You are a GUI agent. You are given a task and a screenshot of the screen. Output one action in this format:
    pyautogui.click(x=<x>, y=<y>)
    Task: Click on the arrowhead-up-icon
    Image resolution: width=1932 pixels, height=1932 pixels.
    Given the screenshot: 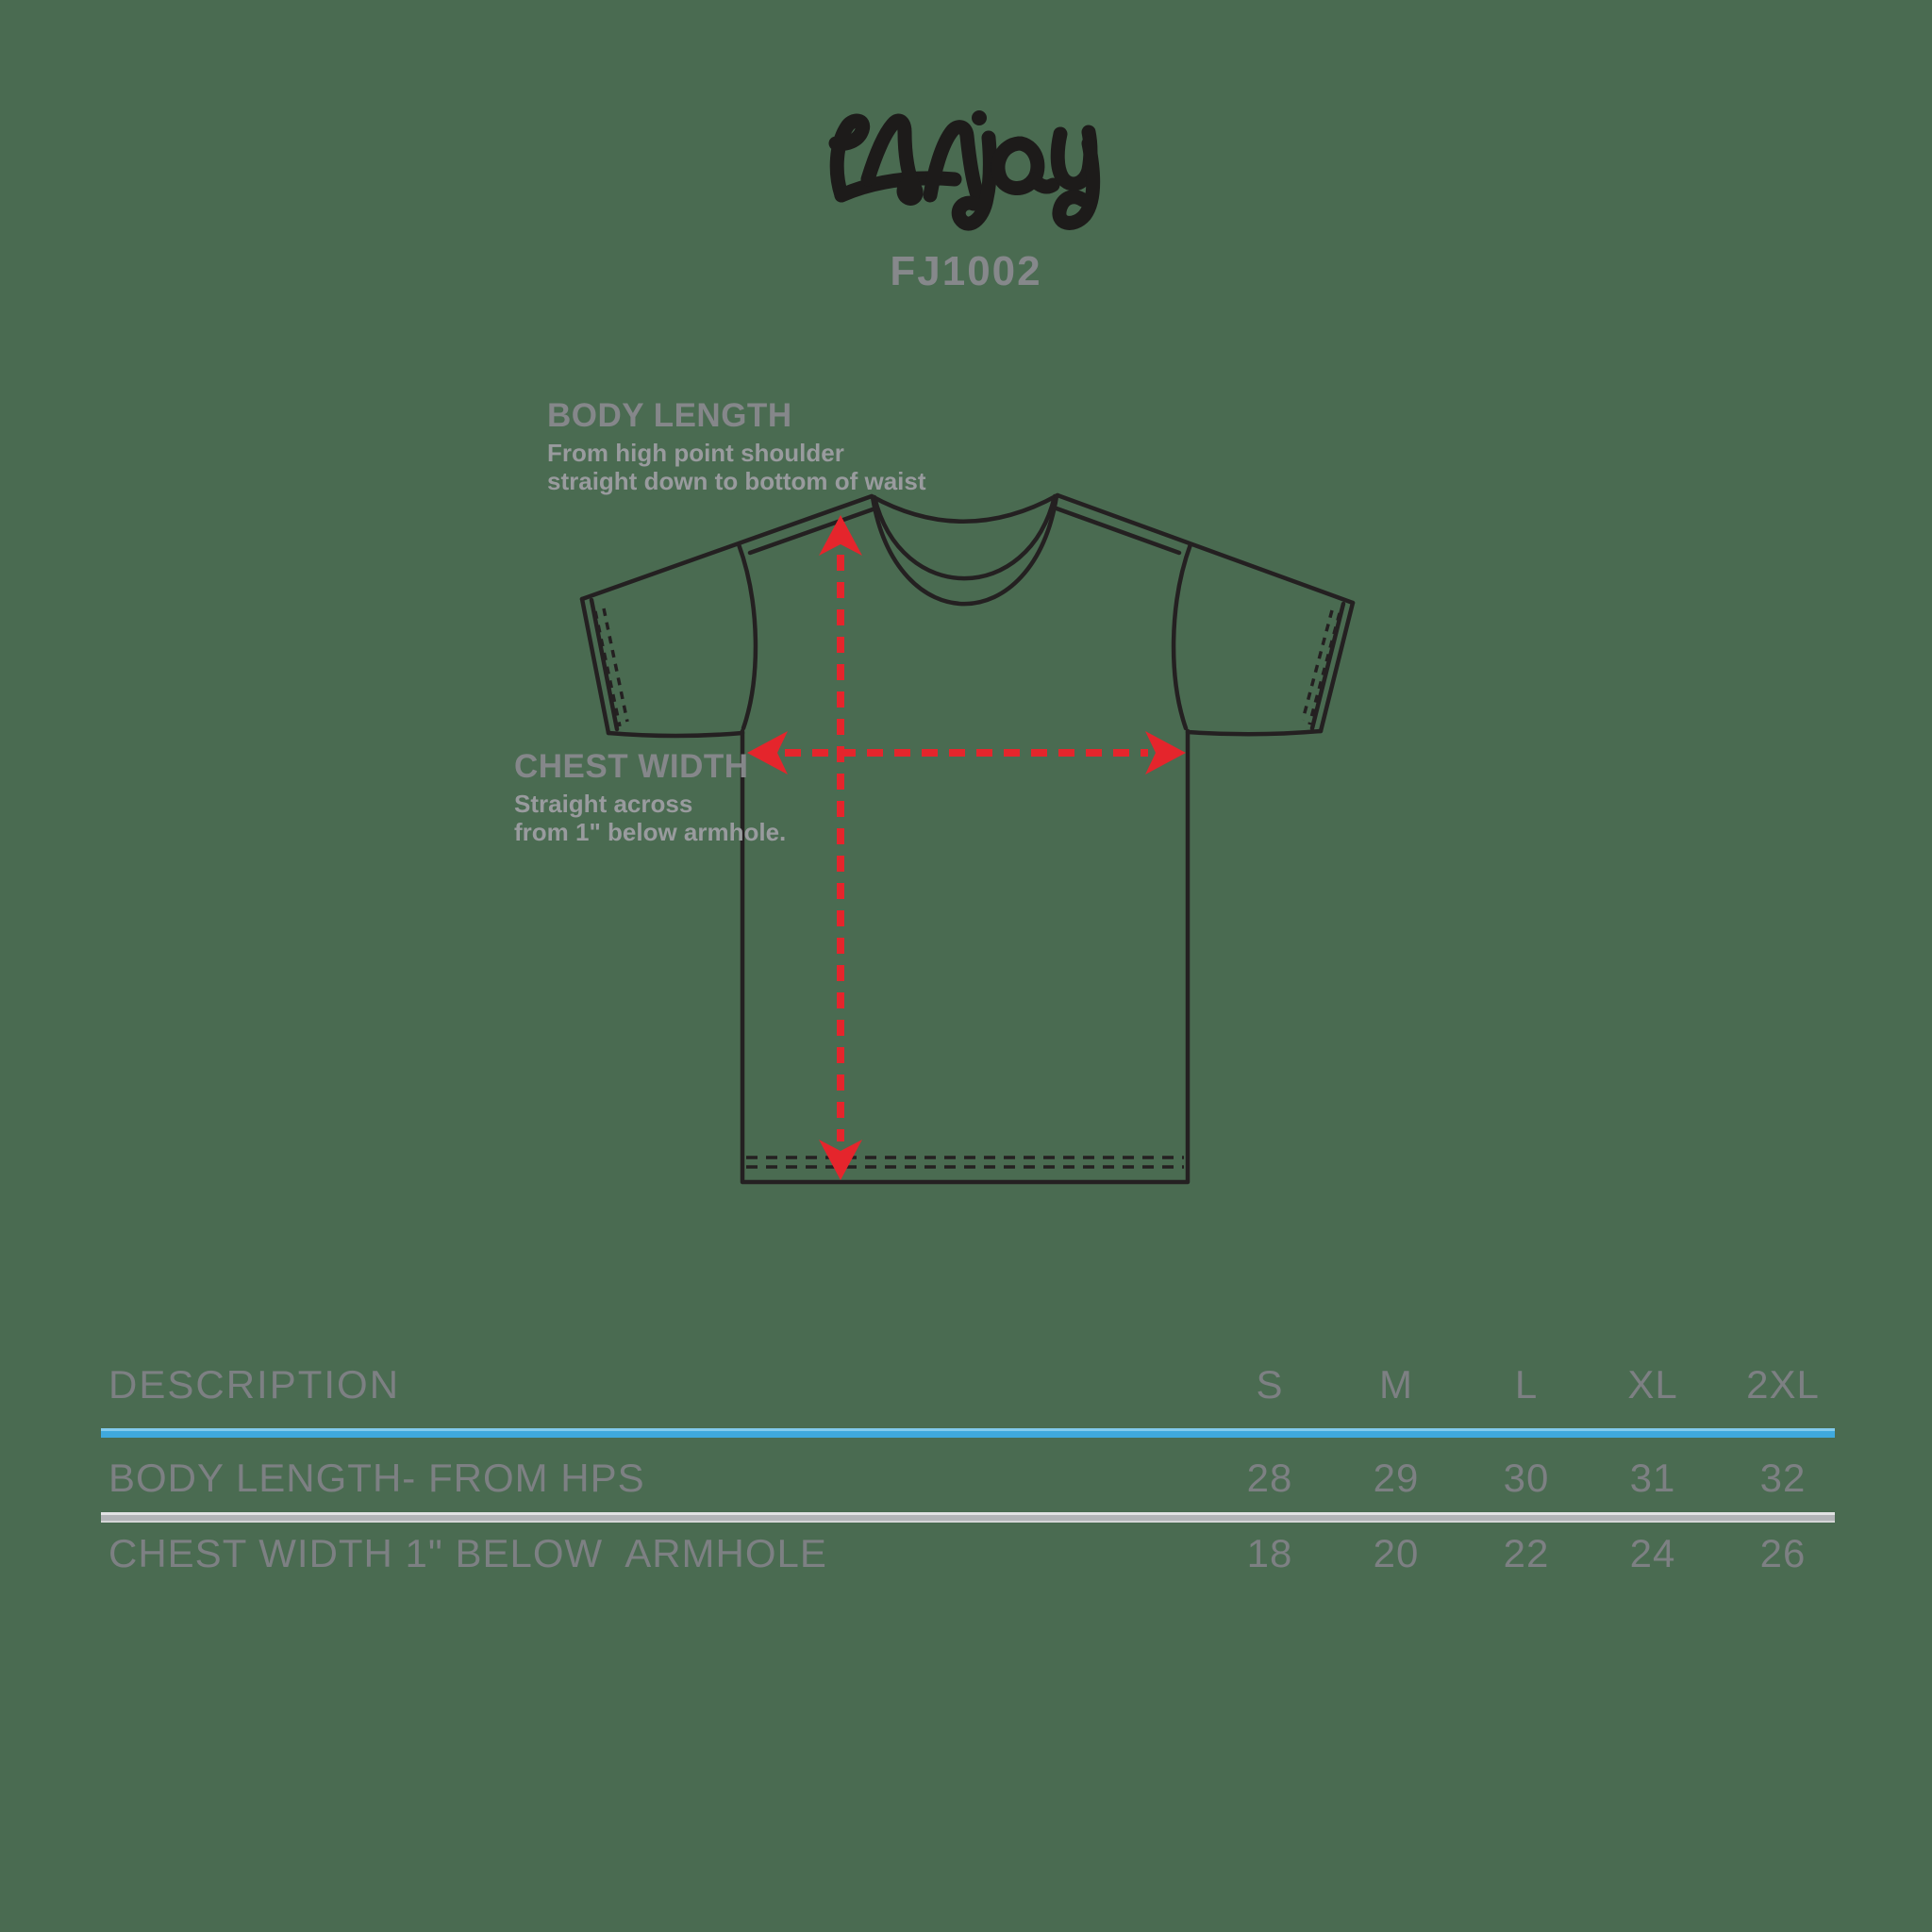 What is the action you would take?
    pyautogui.click(x=840, y=535)
    